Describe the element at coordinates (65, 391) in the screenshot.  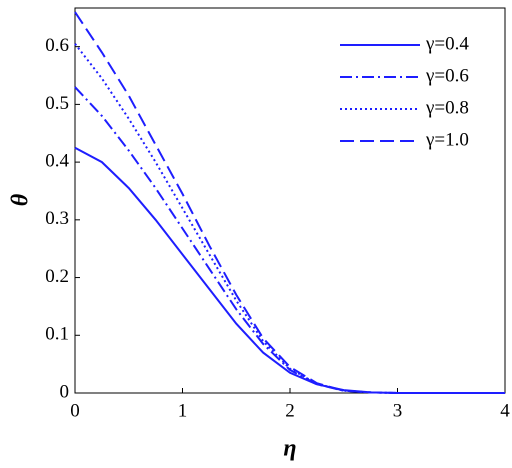
I see `y-tick-label: 0` at that location.